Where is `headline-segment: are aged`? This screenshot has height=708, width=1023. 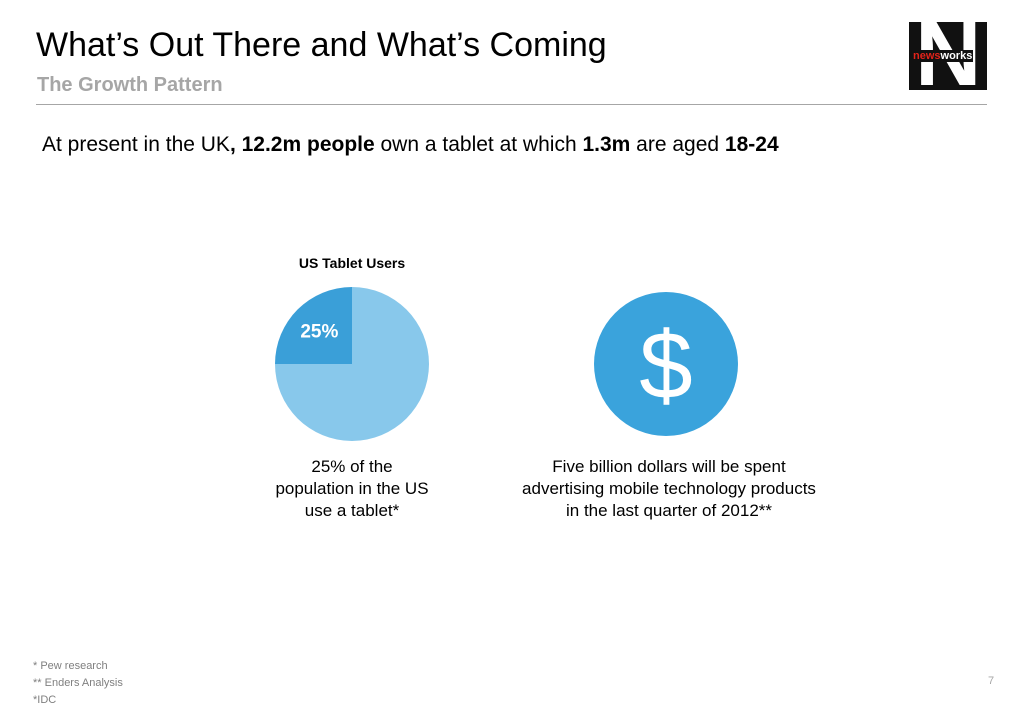
headline-segment: are aged is located at coordinates (677, 144).